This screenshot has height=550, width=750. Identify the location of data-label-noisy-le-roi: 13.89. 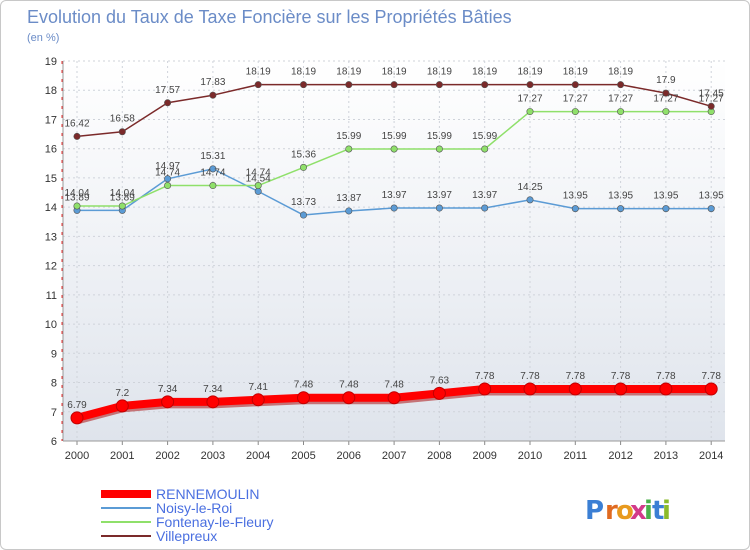
(122, 197).